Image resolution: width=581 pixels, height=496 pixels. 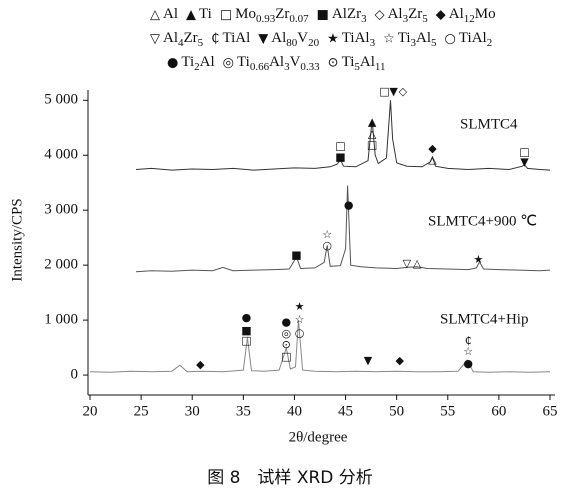 I want to click on legend-symbol: ◎, so click(x=228, y=63).